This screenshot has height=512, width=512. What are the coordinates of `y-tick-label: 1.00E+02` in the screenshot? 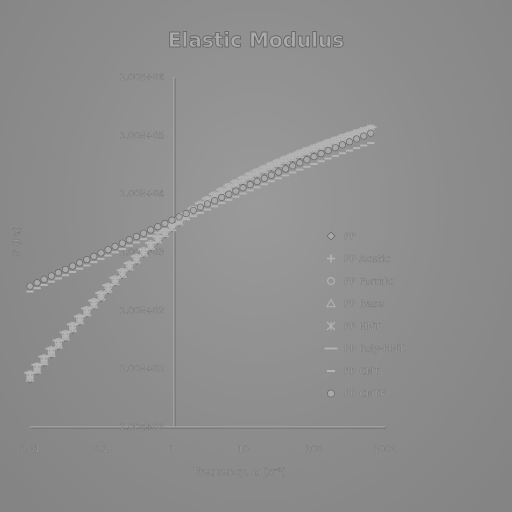 It's located at (142, 311).